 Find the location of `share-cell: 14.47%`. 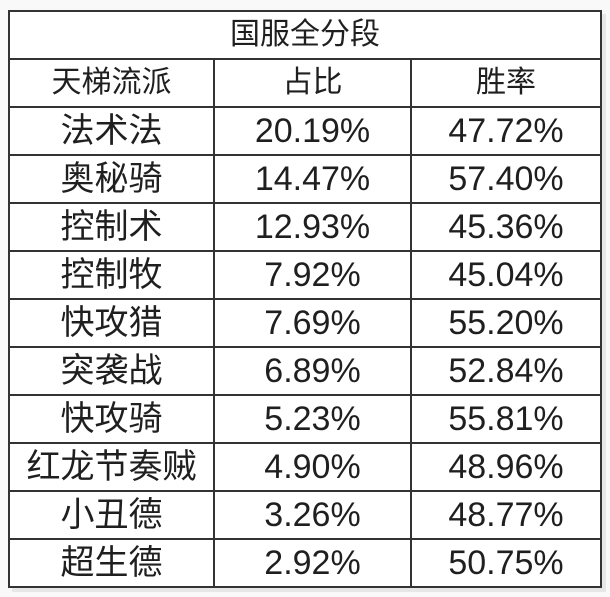

share-cell: 14.47% is located at coordinates (312, 179).